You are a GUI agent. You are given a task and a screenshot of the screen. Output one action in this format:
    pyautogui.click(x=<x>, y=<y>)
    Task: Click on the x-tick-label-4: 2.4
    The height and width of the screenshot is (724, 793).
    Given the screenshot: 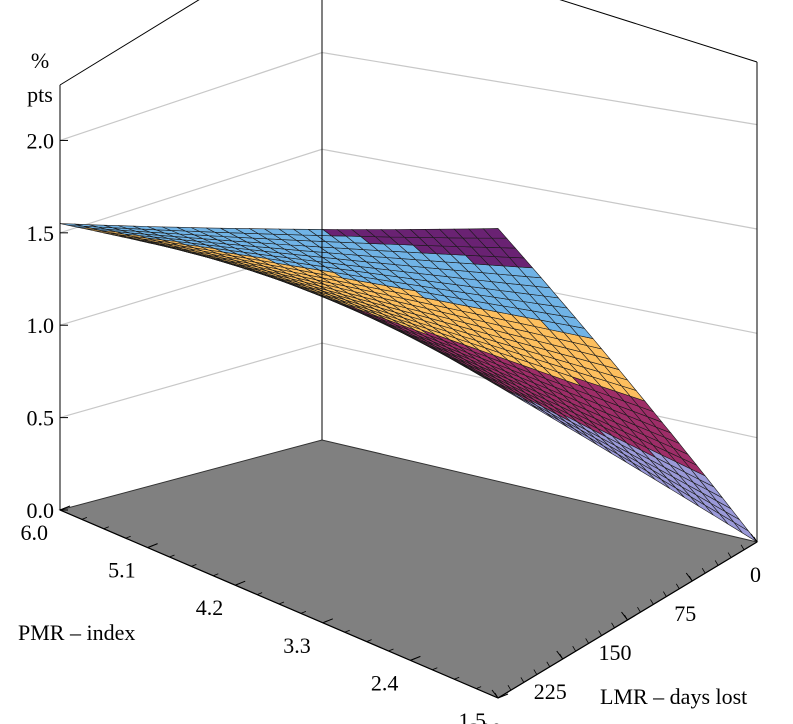 What is the action you would take?
    pyautogui.click(x=385, y=682)
    